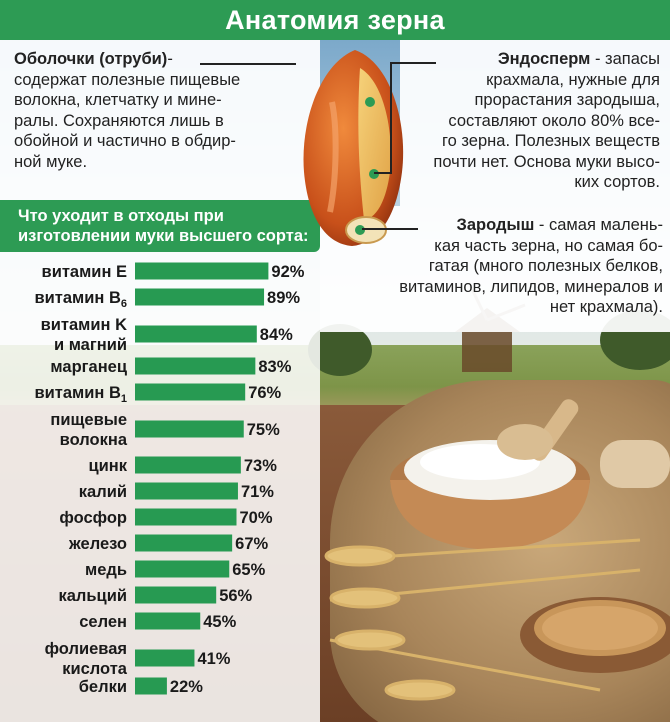 The width and height of the screenshot is (670, 722). Describe the element at coordinates (544, 59) in the screenshot. I see `endosperm-term: Эндосперм` at that location.